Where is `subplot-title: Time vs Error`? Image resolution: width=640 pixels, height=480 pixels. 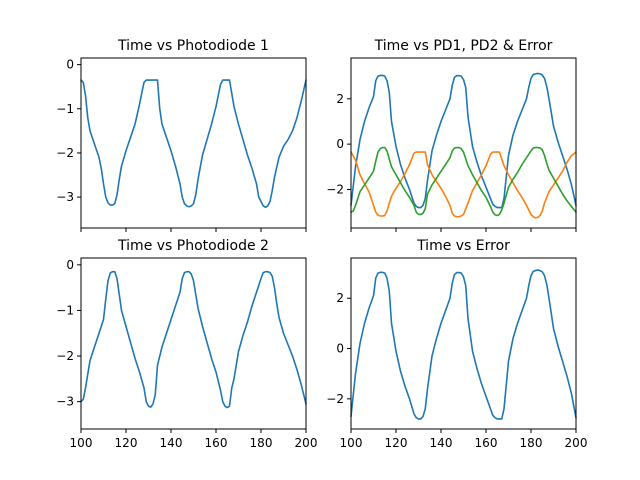 subplot-title: Time vs Error is located at coordinates (463, 246).